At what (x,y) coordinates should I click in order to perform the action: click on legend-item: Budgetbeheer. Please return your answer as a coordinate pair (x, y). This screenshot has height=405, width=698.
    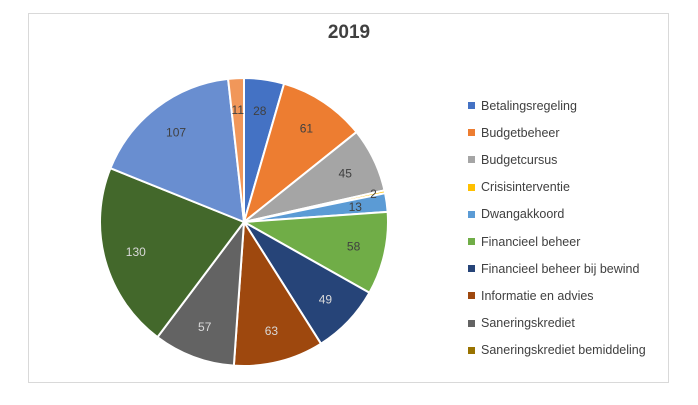
    Looking at the image, I should click on (557, 132).